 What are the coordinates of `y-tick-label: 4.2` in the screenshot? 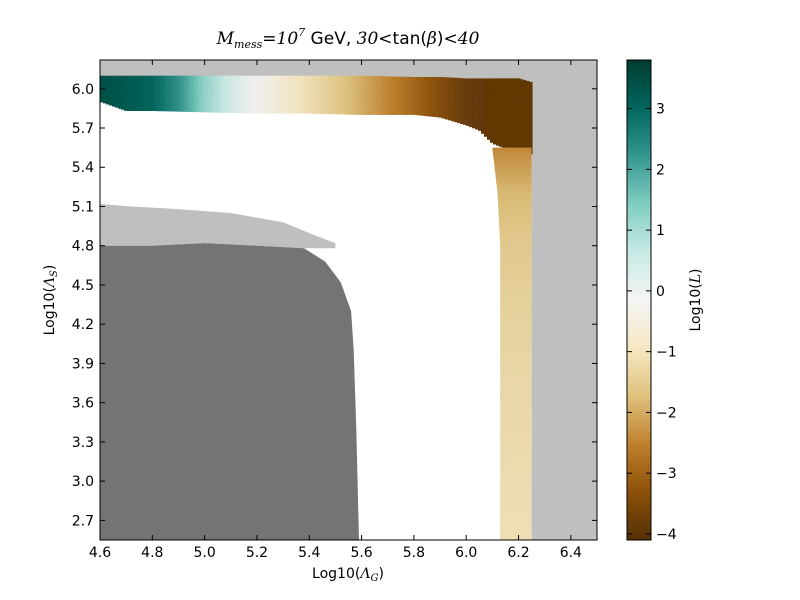 It's located at (83, 325).